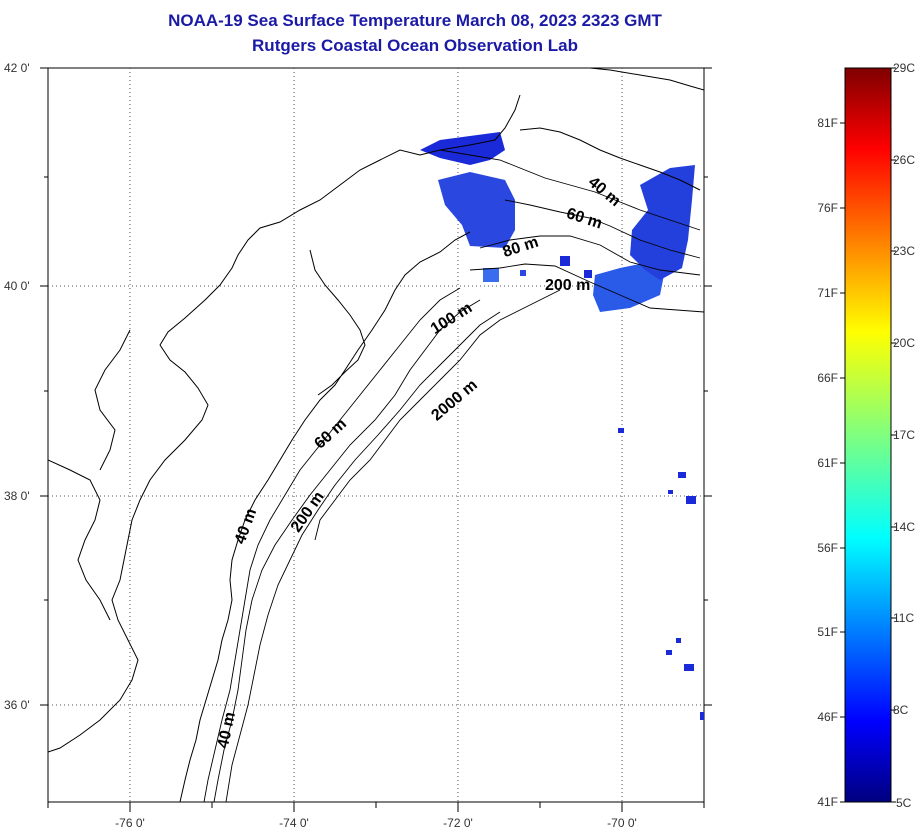 Image resolution: width=919 pixels, height=832 pixels. Describe the element at coordinates (827, 632) in the screenshot. I see `colorbar-fahrenheit-label: 51F` at that location.